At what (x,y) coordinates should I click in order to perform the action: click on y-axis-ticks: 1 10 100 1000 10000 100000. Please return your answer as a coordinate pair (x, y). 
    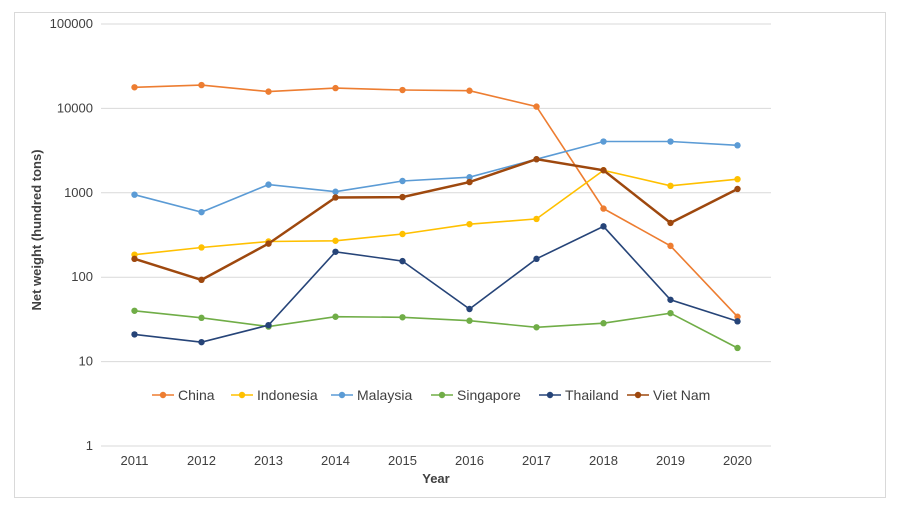
    Looking at the image, I should click on (71, 234).